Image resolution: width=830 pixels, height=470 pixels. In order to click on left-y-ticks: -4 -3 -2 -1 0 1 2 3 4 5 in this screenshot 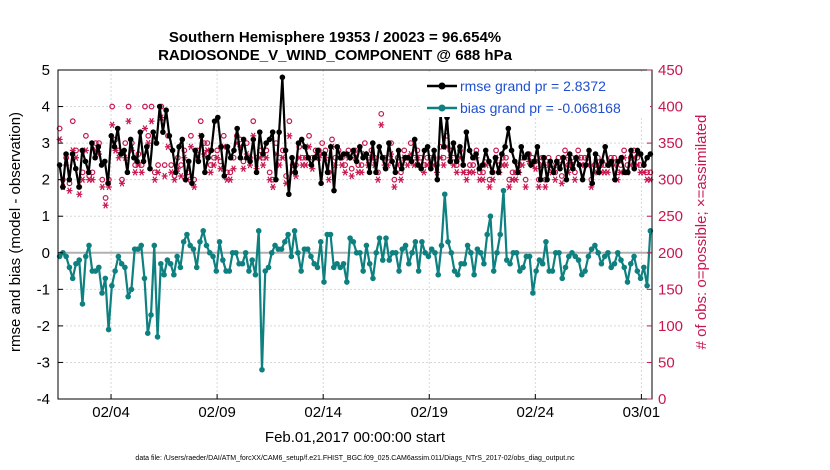, I will do `click(50, 235)`.